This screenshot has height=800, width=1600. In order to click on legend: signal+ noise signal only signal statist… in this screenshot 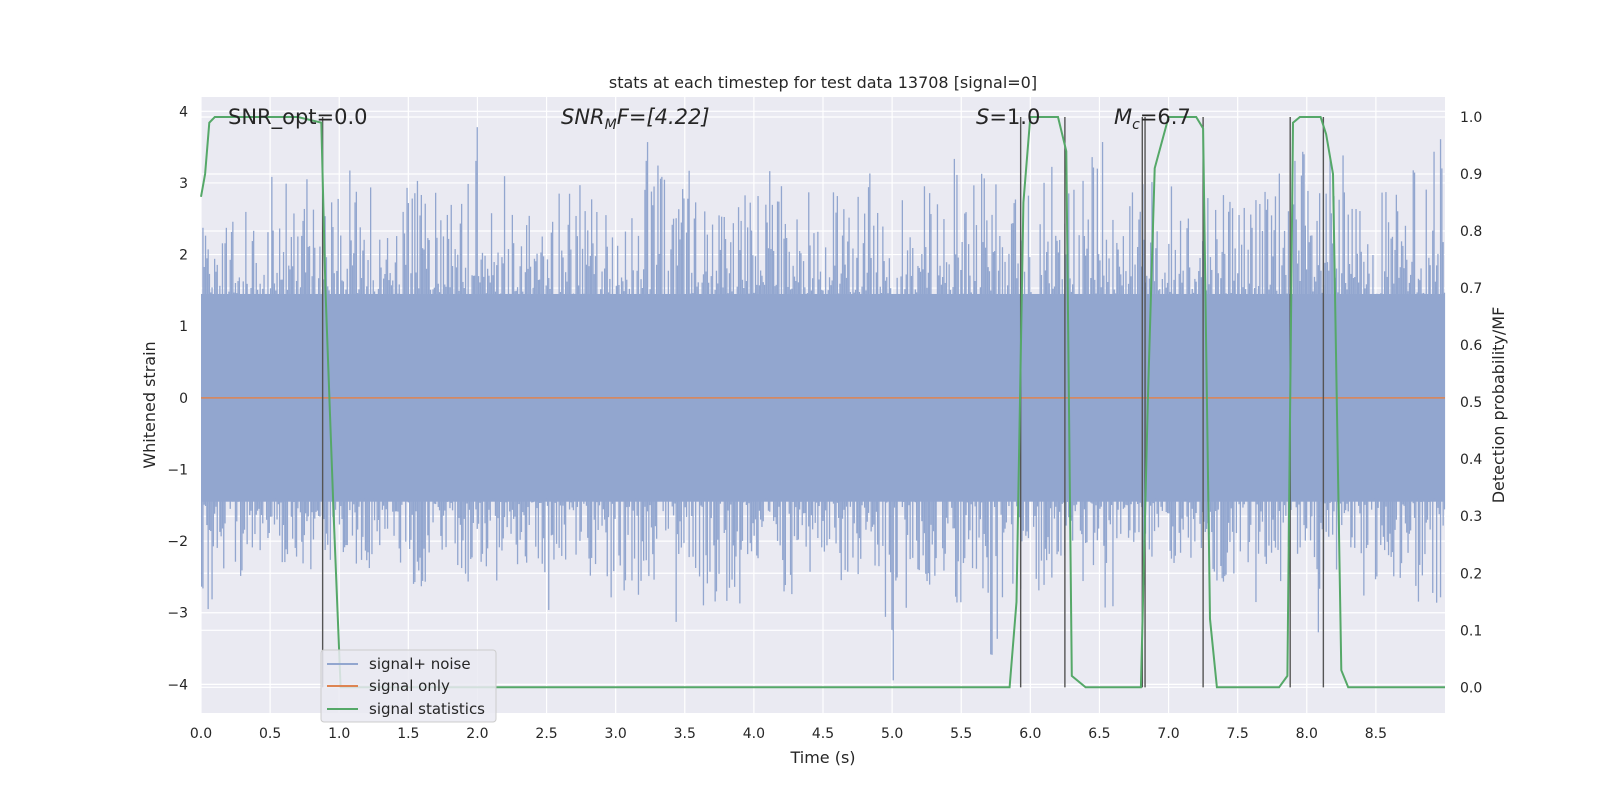, I will do `click(408, 686)`.